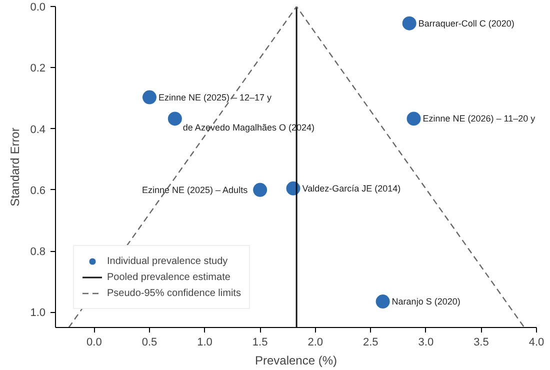 The height and width of the screenshot is (370, 550). Describe the element at coordinates (174, 293) in the screenshot. I see `legend-label: Pseudo-95% confidence limits` at that location.